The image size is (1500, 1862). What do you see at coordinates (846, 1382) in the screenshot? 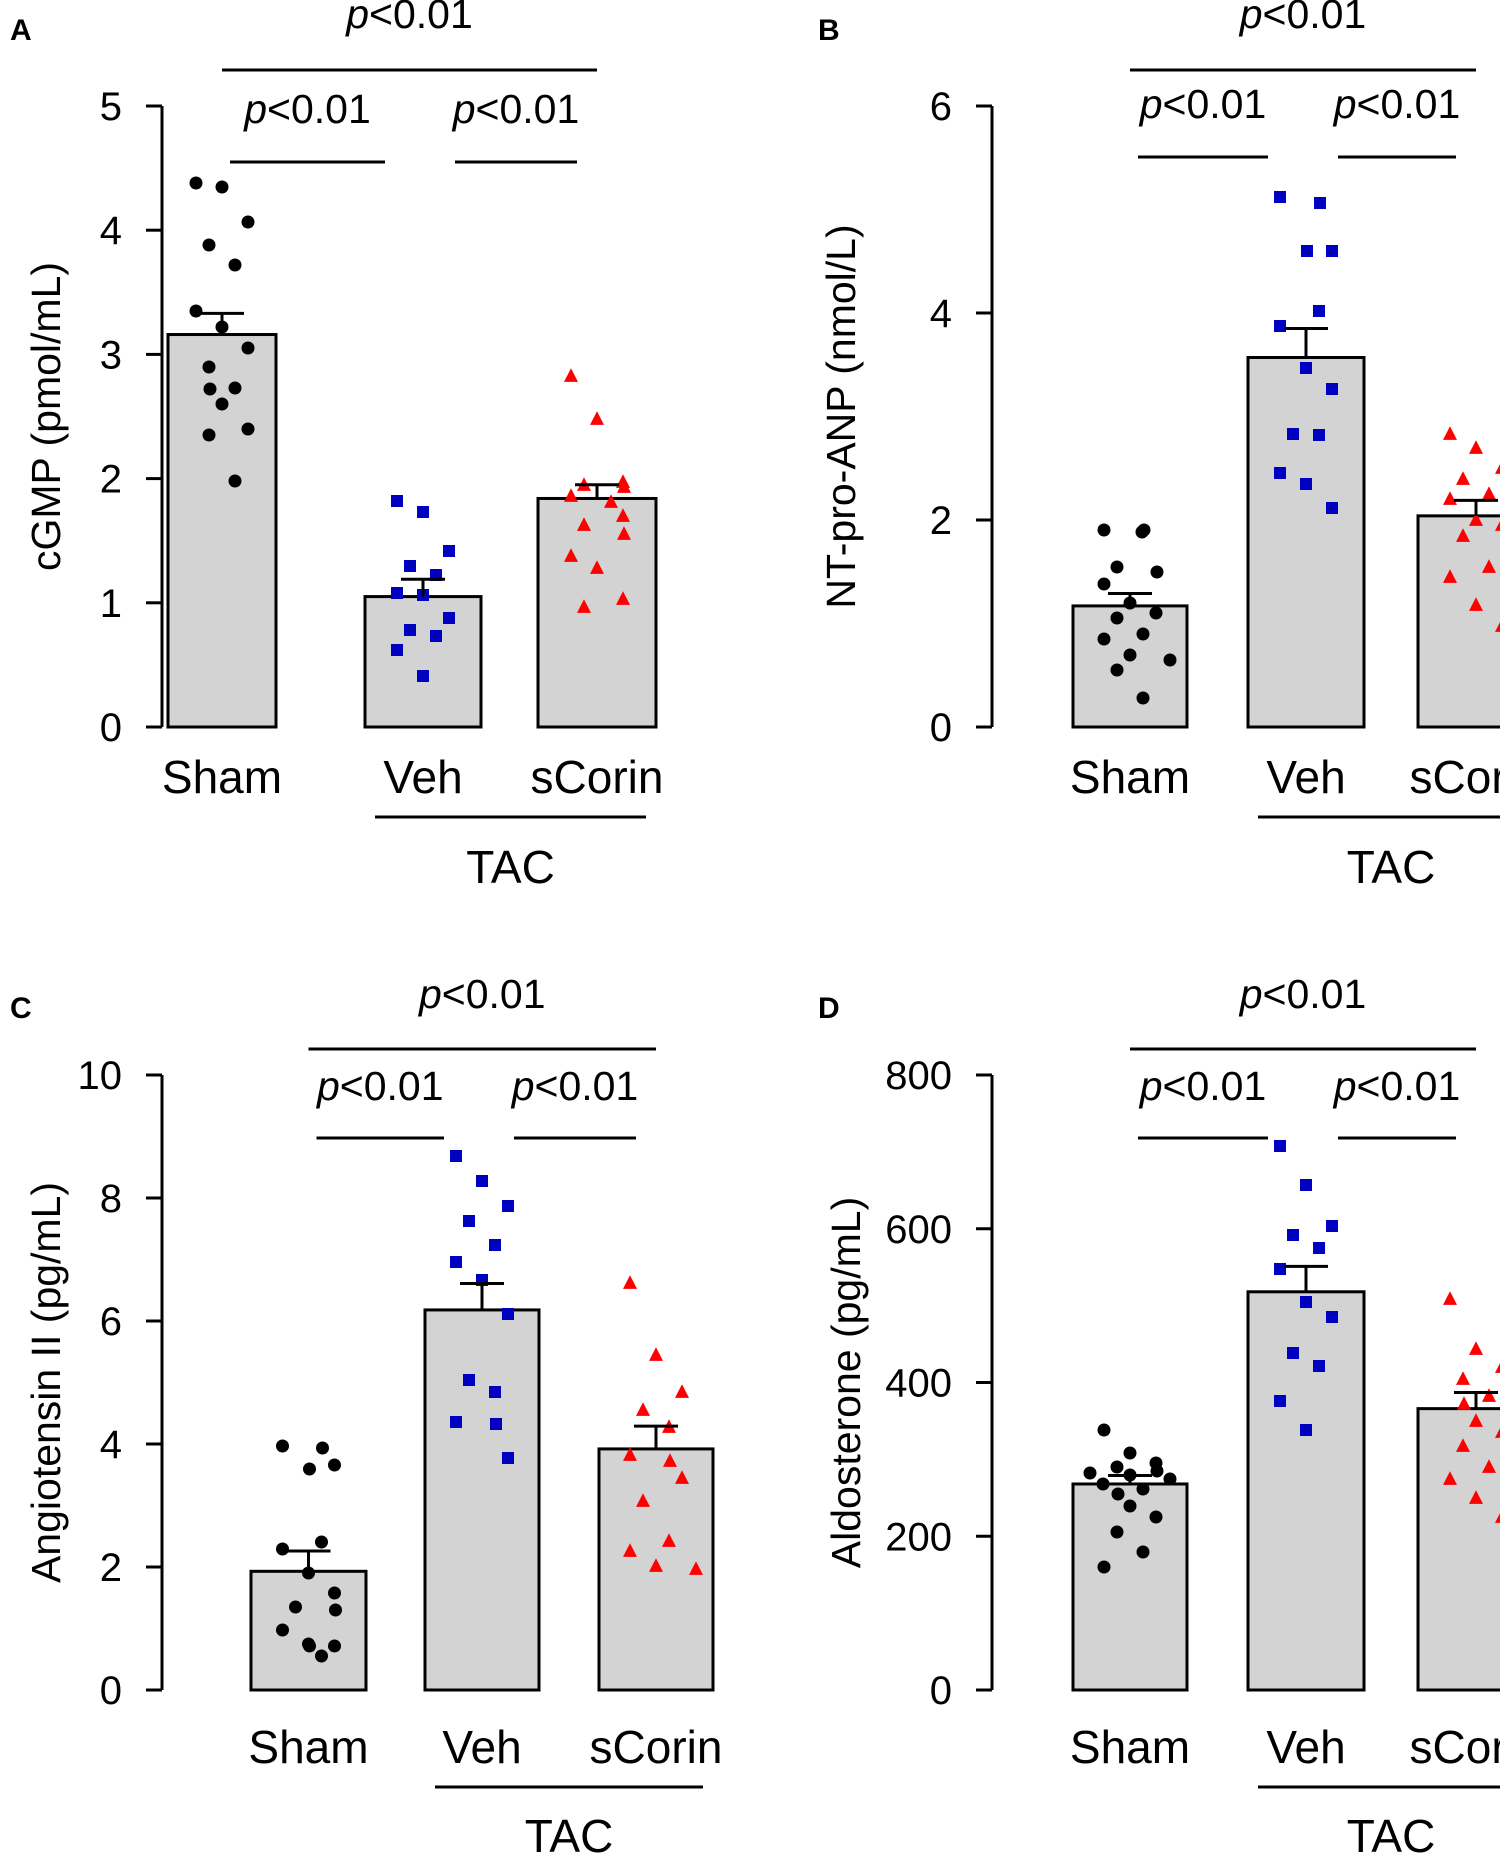
I see `y-axis-title: Aldosterone (pg/mL)` at bounding box center [846, 1382].